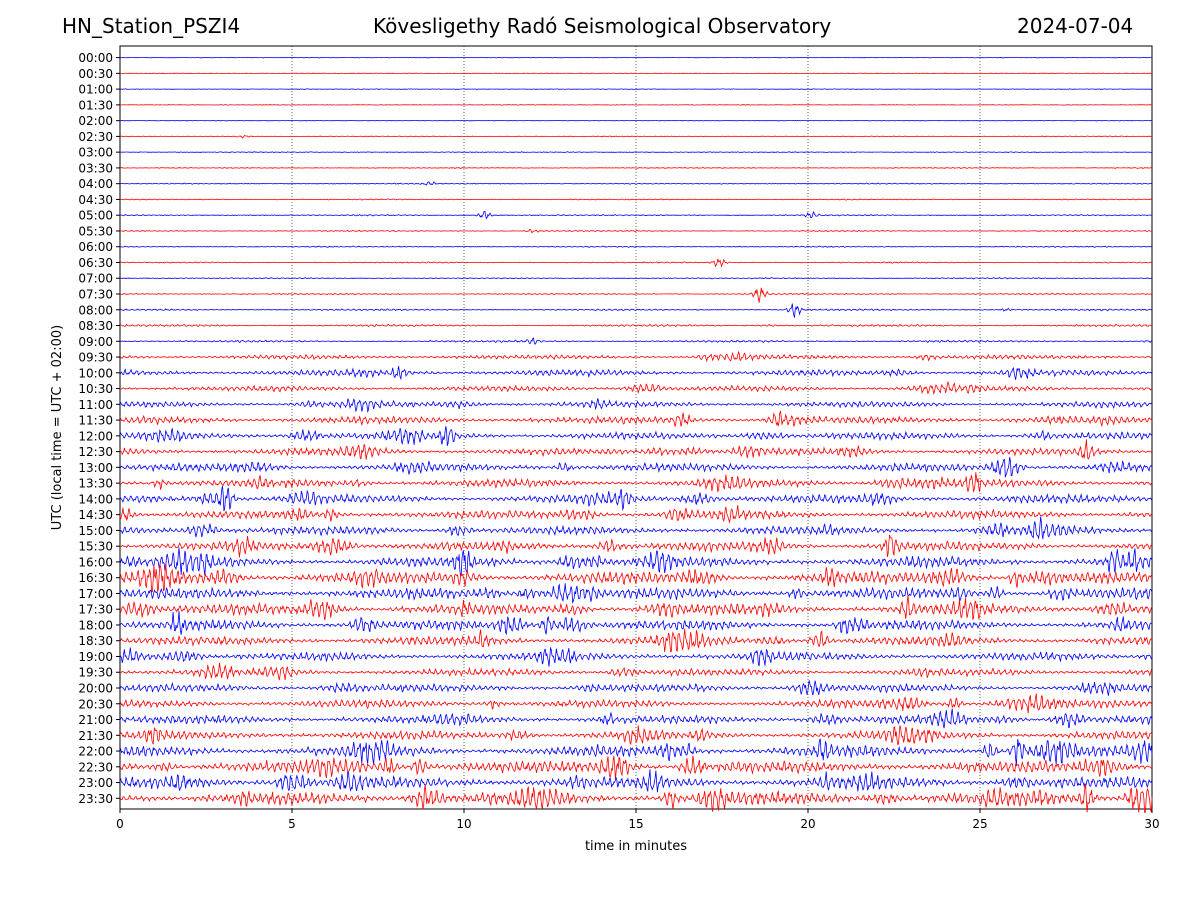  What do you see at coordinates (95, 326) in the screenshot?
I see `y-tick-label: 08:30` at bounding box center [95, 326].